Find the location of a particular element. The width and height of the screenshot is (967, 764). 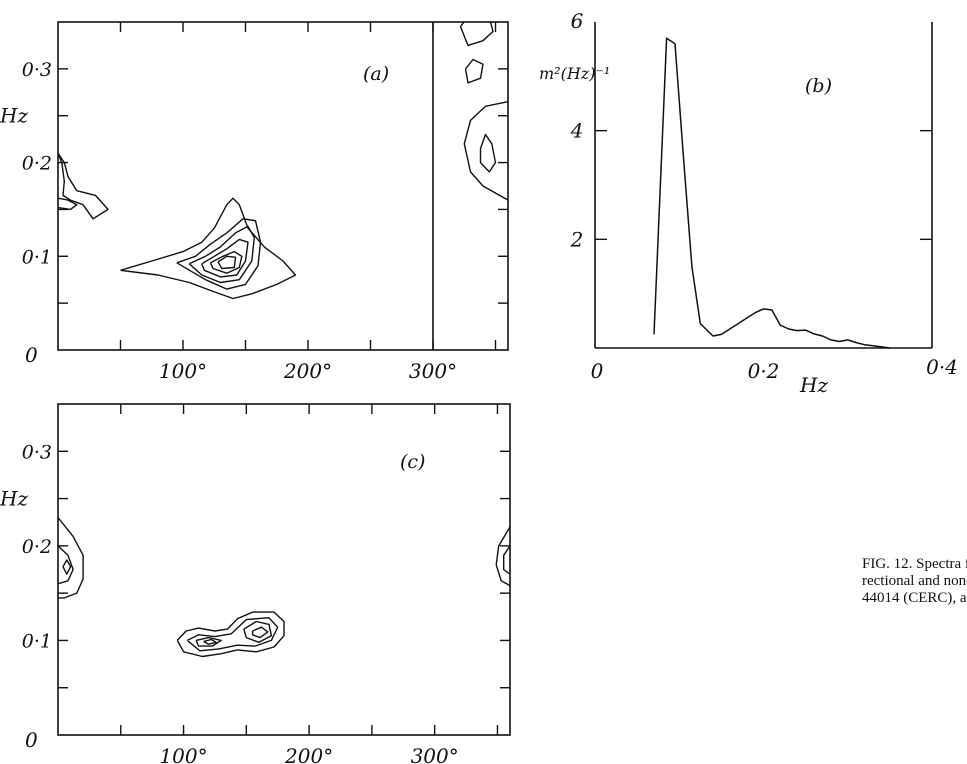

x-axis-label: Hz is located at coordinates (813, 385).